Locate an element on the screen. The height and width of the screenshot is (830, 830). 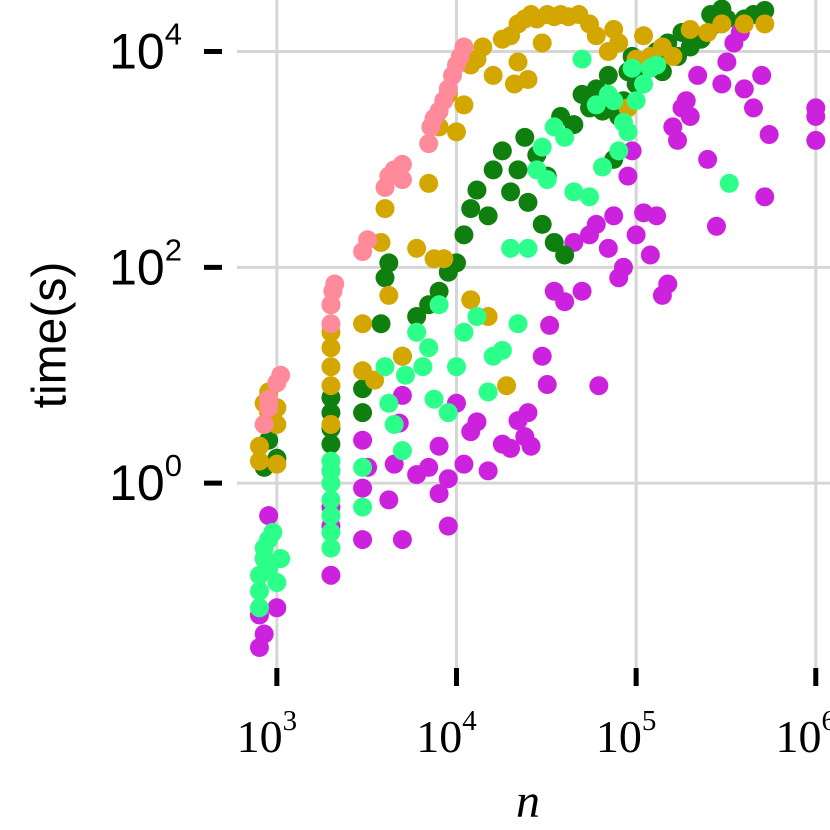
x-axis-label: n is located at coordinates (528, 801).